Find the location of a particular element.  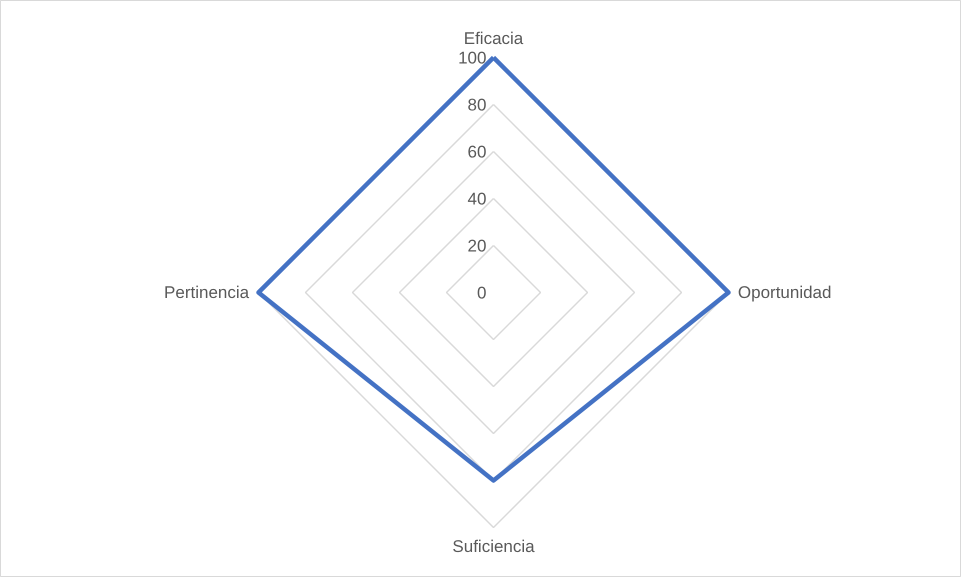

spoke-label: Oportunidad is located at coordinates (785, 292).